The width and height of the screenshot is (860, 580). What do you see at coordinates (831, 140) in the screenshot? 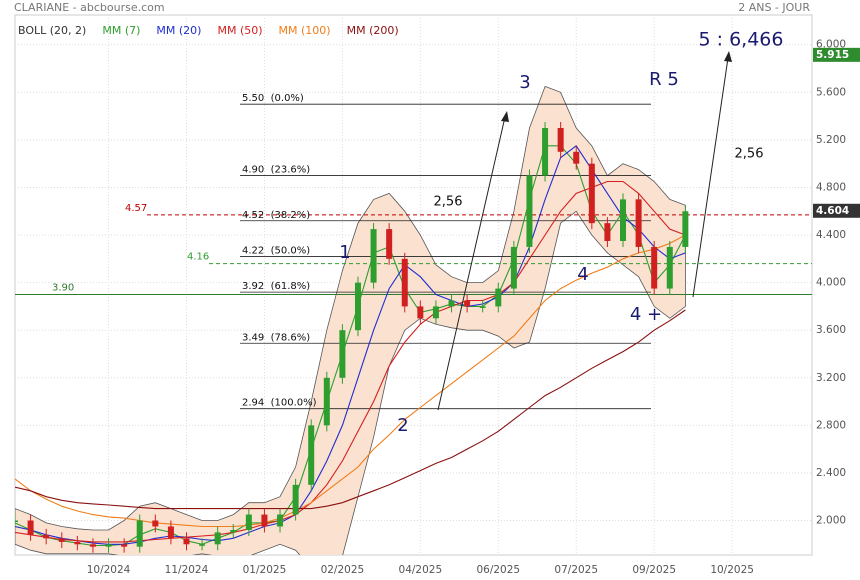
I see `y-tick-label: 5.200` at bounding box center [831, 140].